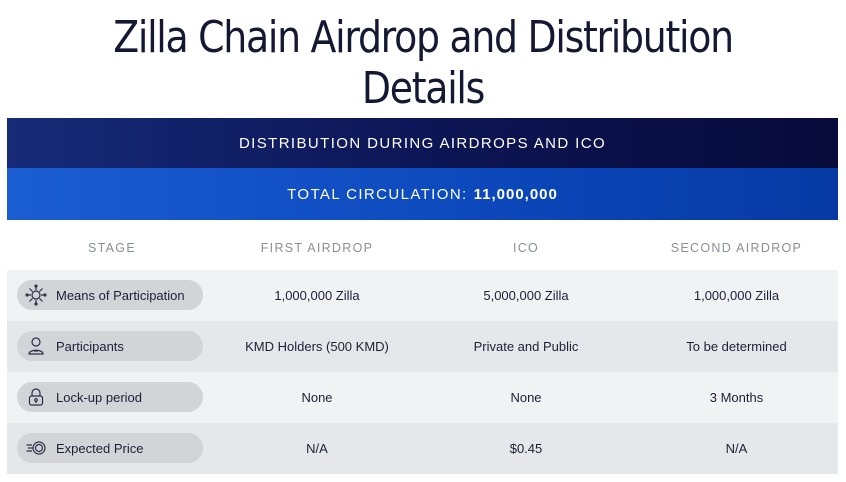 This screenshot has height=482, width=846. What do you see at coordinates (526, 448) in the screenshot?
I see `ico-cell: $0.45` at bounding box center [526, 448].